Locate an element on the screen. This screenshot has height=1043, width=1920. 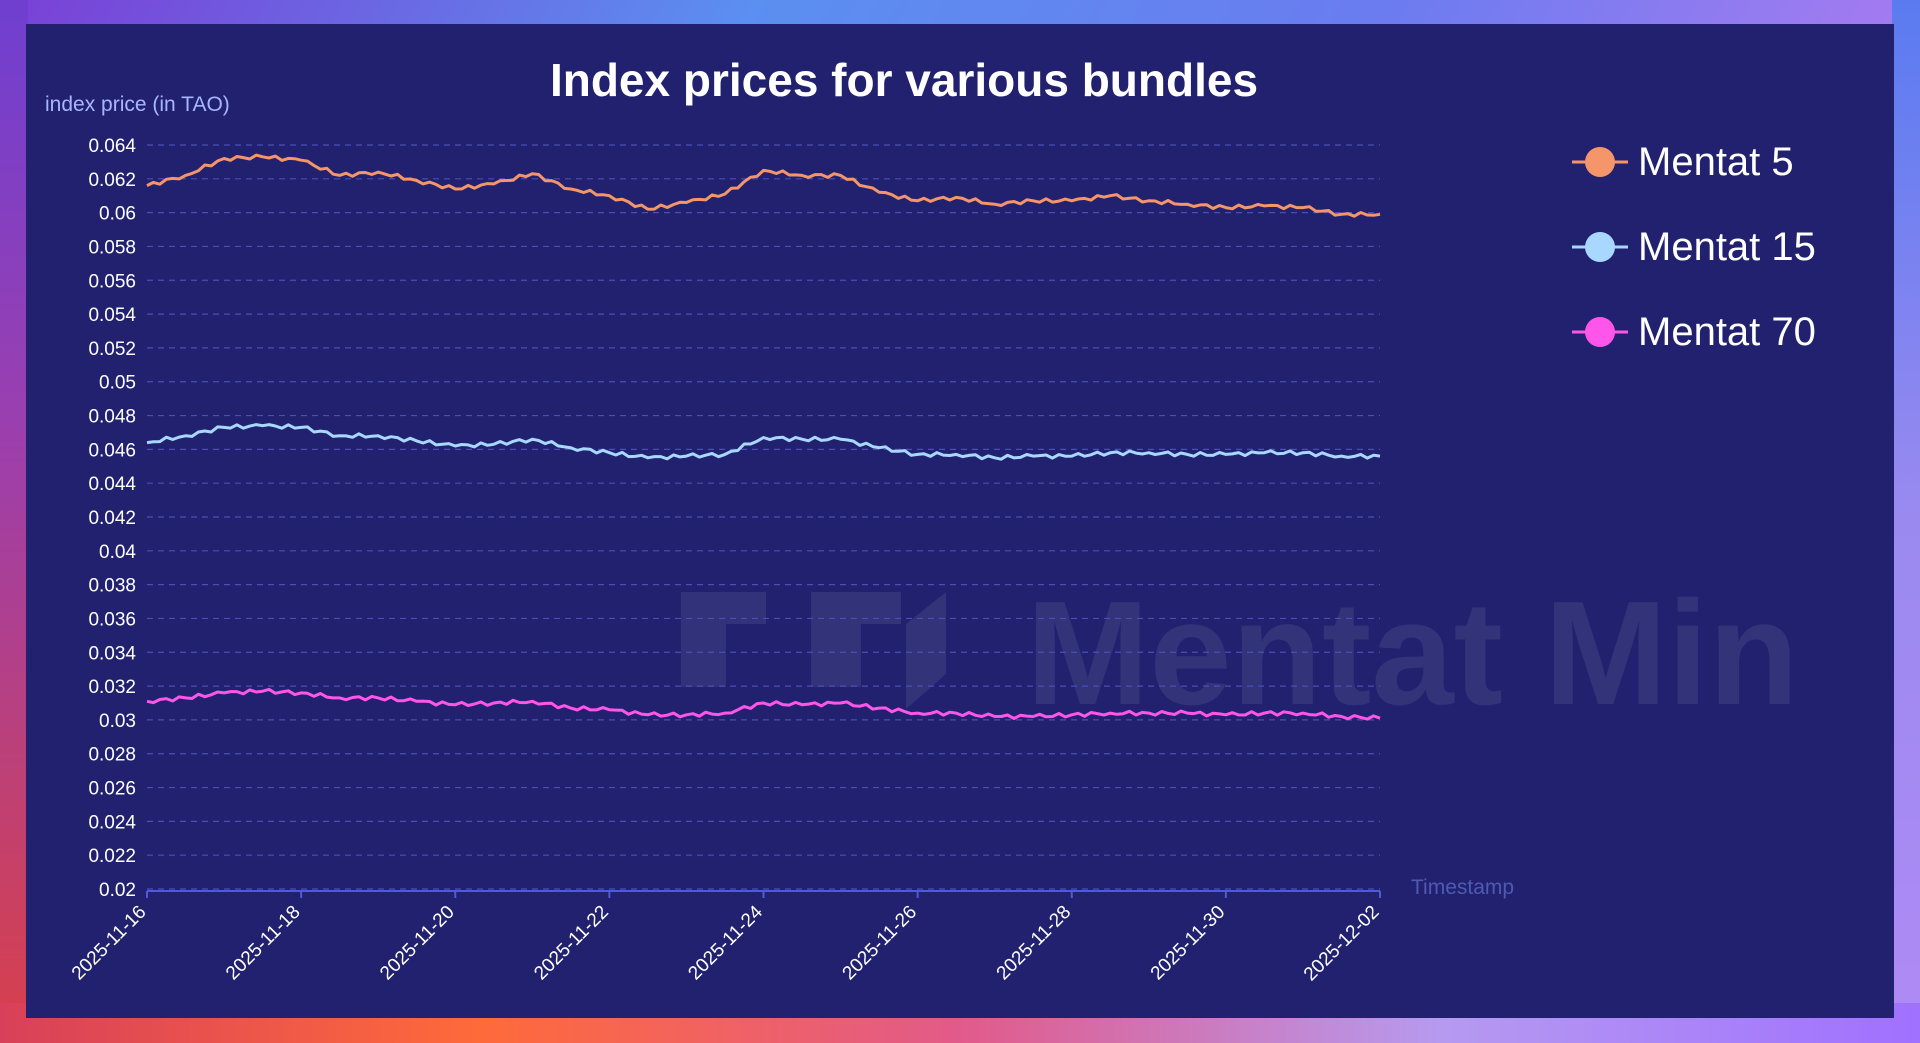
watermark-logo-icon is located at coordinates (813, 650).